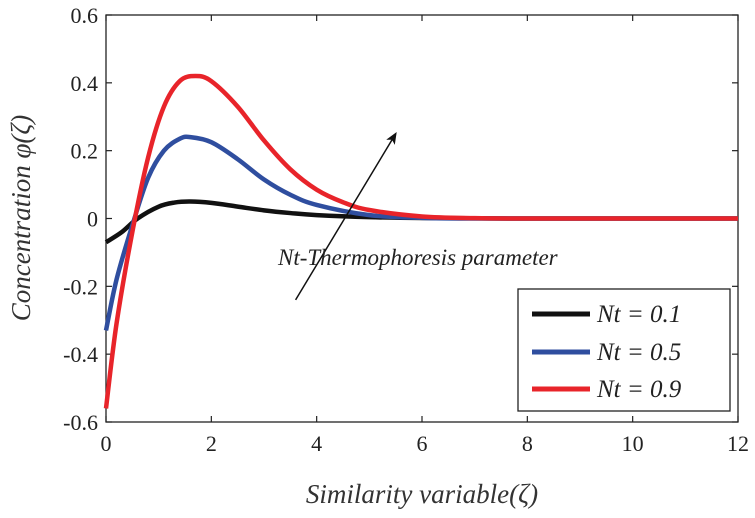  I want to click on y-tick-label: -0.2, so click(80, 286).